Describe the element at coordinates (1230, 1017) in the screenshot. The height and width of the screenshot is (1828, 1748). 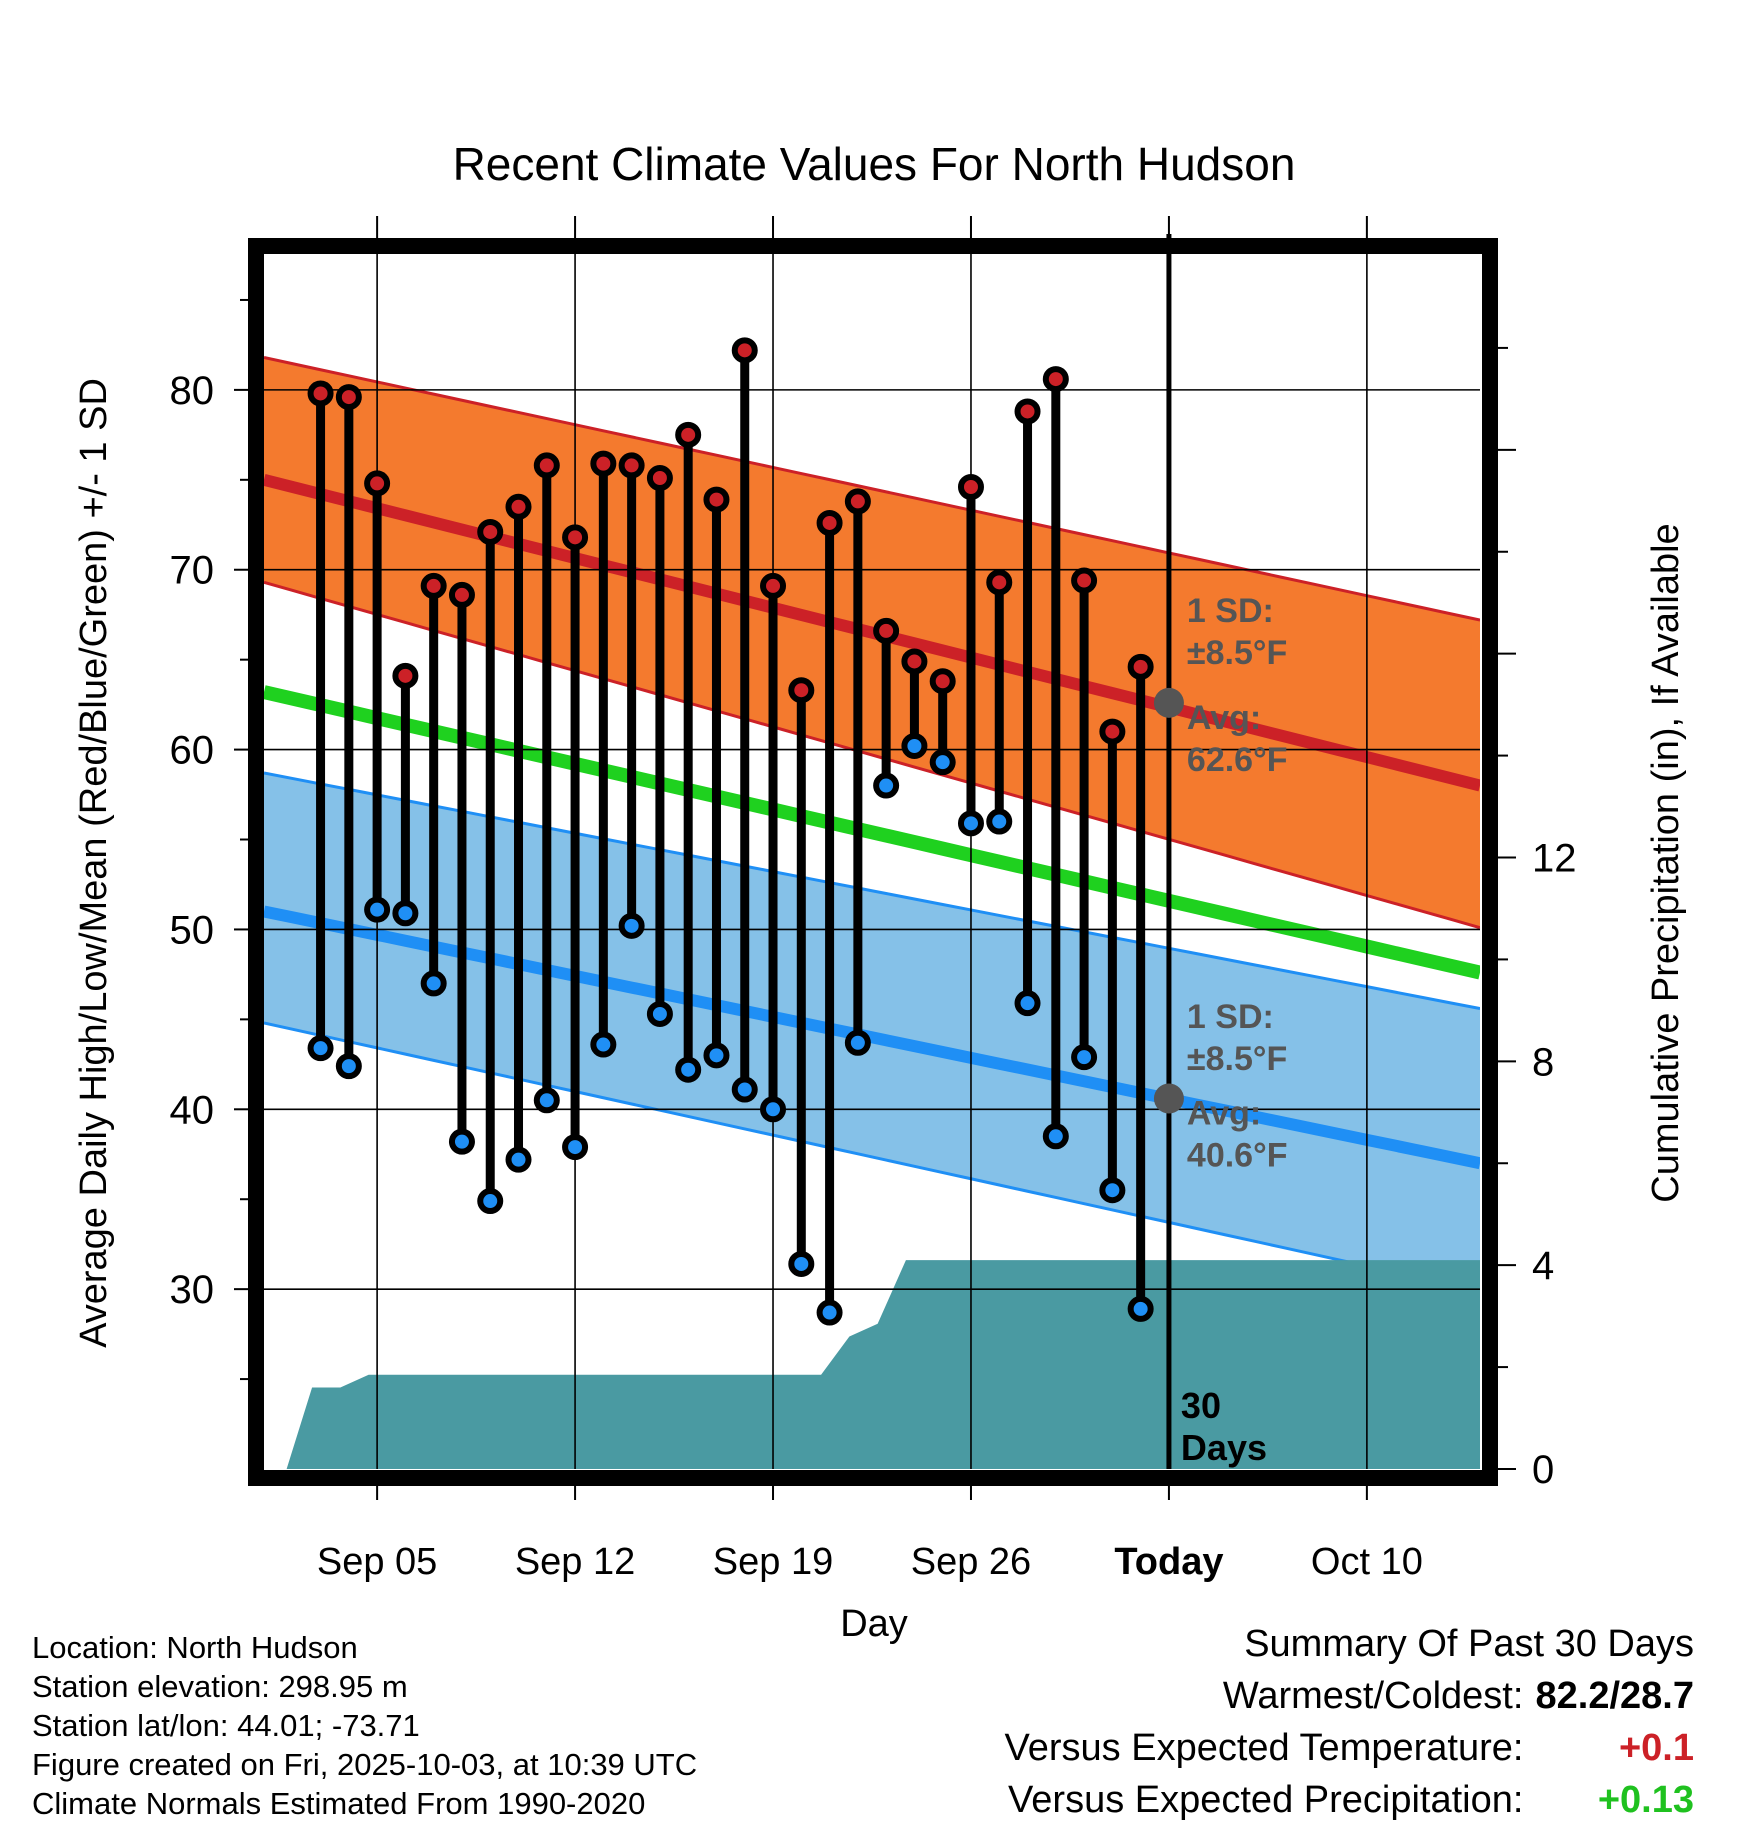
I see `low-sd-label: 1 SD:` at that location.